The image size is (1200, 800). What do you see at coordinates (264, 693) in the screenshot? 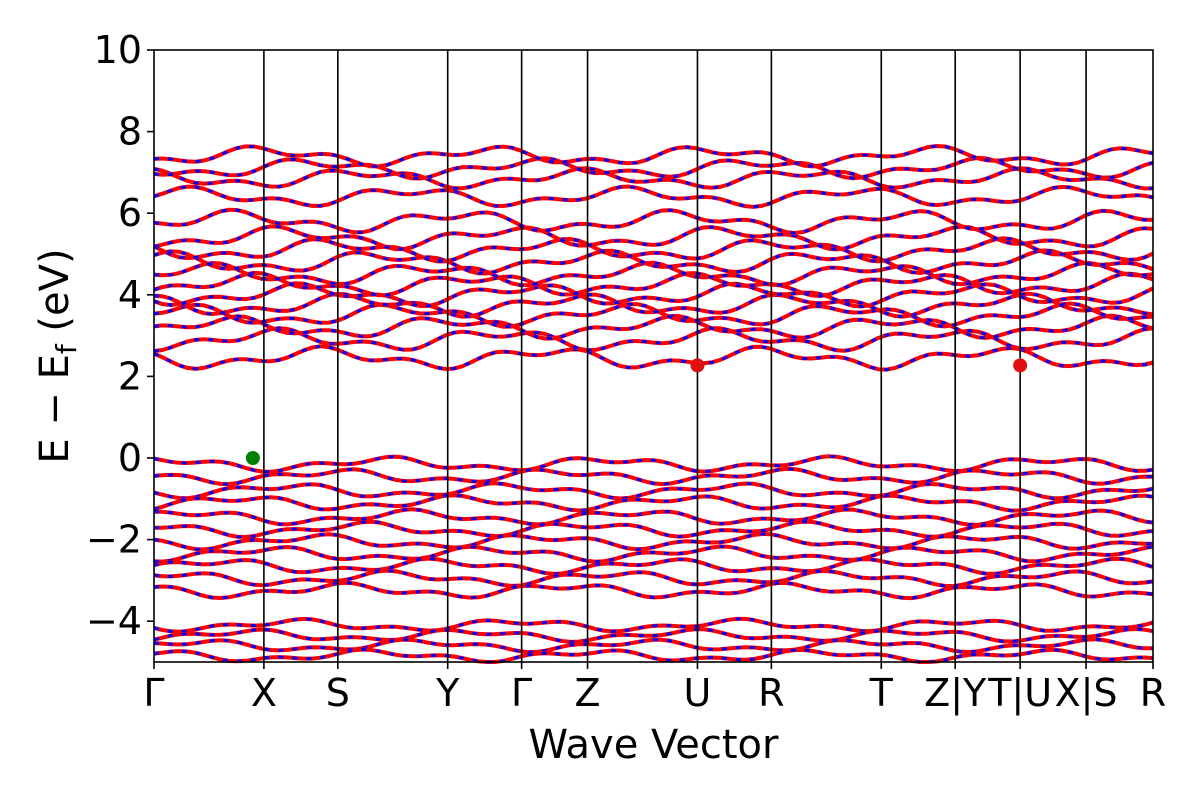
I see `x-tick-label: X` at bounding box center [264, 693].